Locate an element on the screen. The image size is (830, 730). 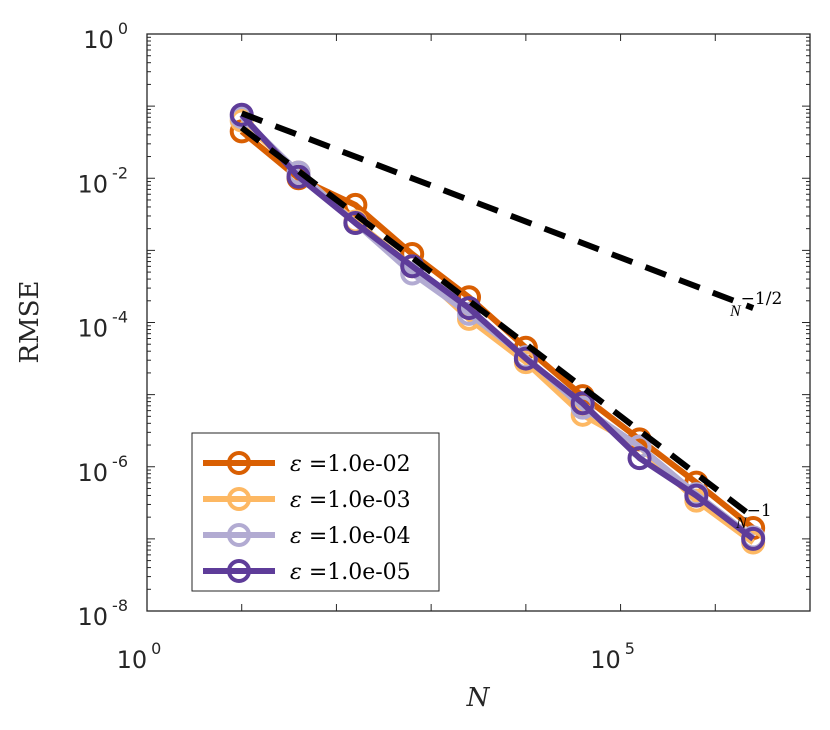
reference-labels: N−1/2 N−1 is located at coordinates (755, 410).